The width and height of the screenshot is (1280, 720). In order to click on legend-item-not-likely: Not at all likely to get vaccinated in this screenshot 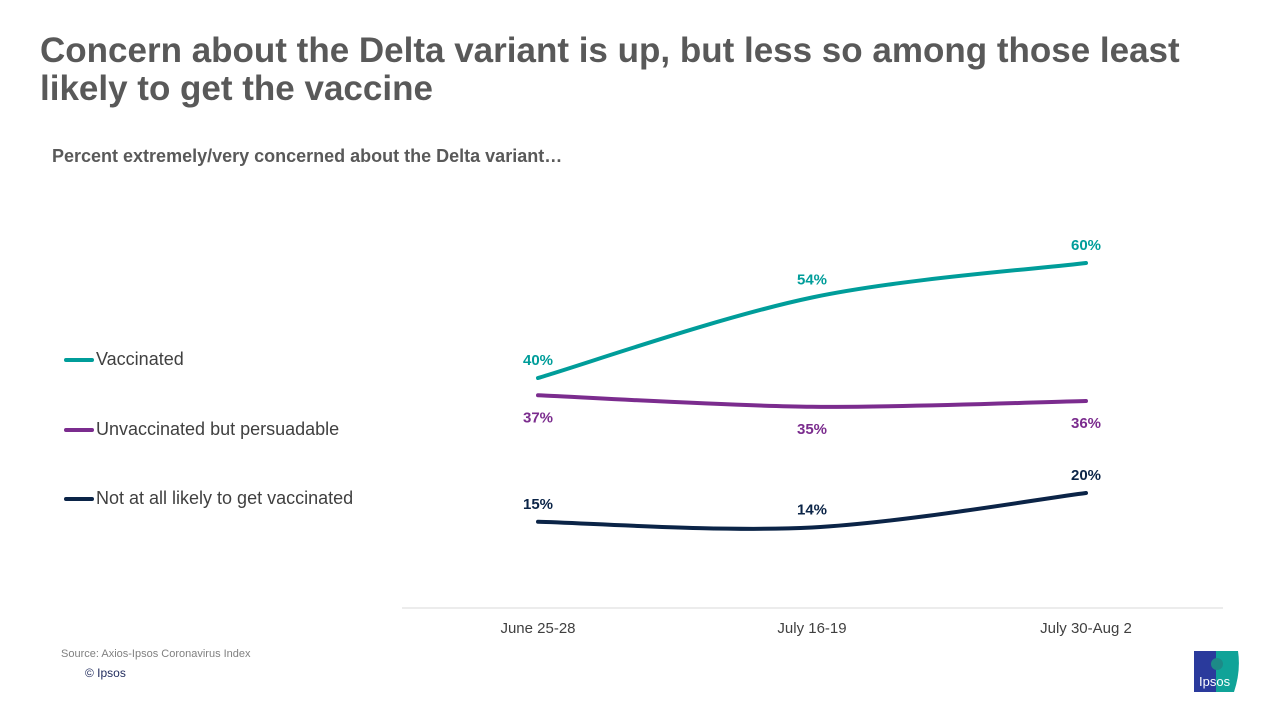, I will do `click(208, 498)`.